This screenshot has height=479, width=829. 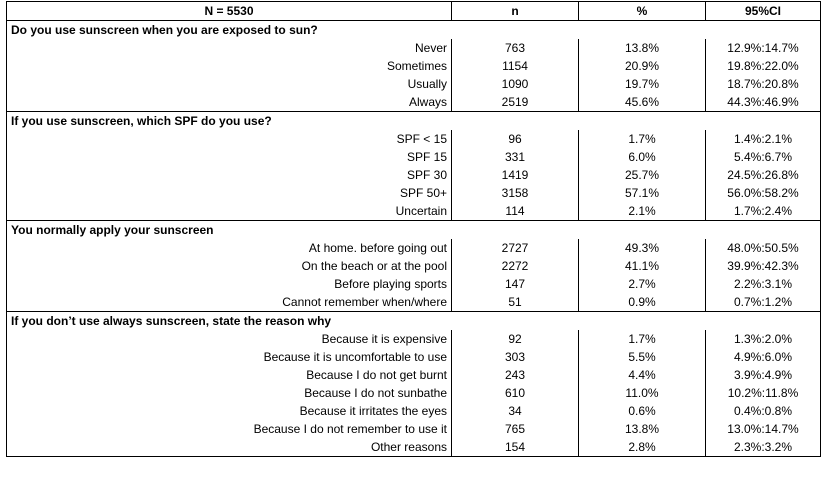 What do you see at coordinates (642, 175) in the screenshot?
I see `cell-percent: 25.7%` at bounding box center [642, 175].